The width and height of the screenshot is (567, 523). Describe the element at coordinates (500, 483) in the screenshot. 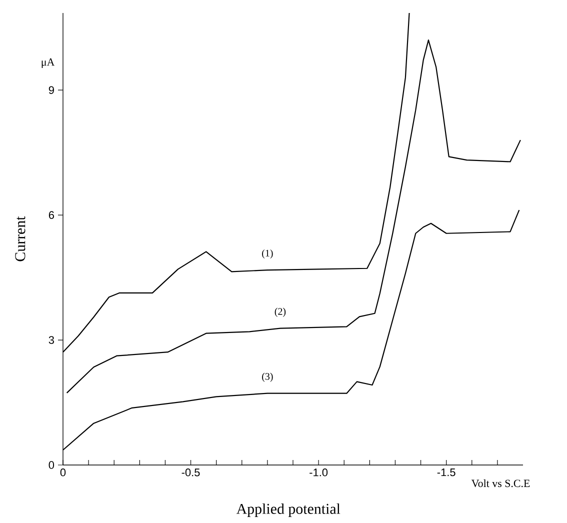

I see `text: Volt vs S.C.E` at that location.